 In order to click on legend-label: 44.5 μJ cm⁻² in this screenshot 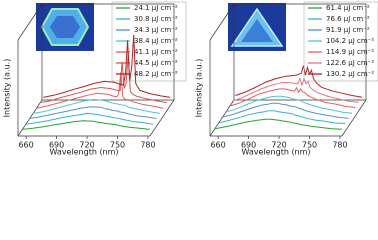, I will do `click(156, 63)`.